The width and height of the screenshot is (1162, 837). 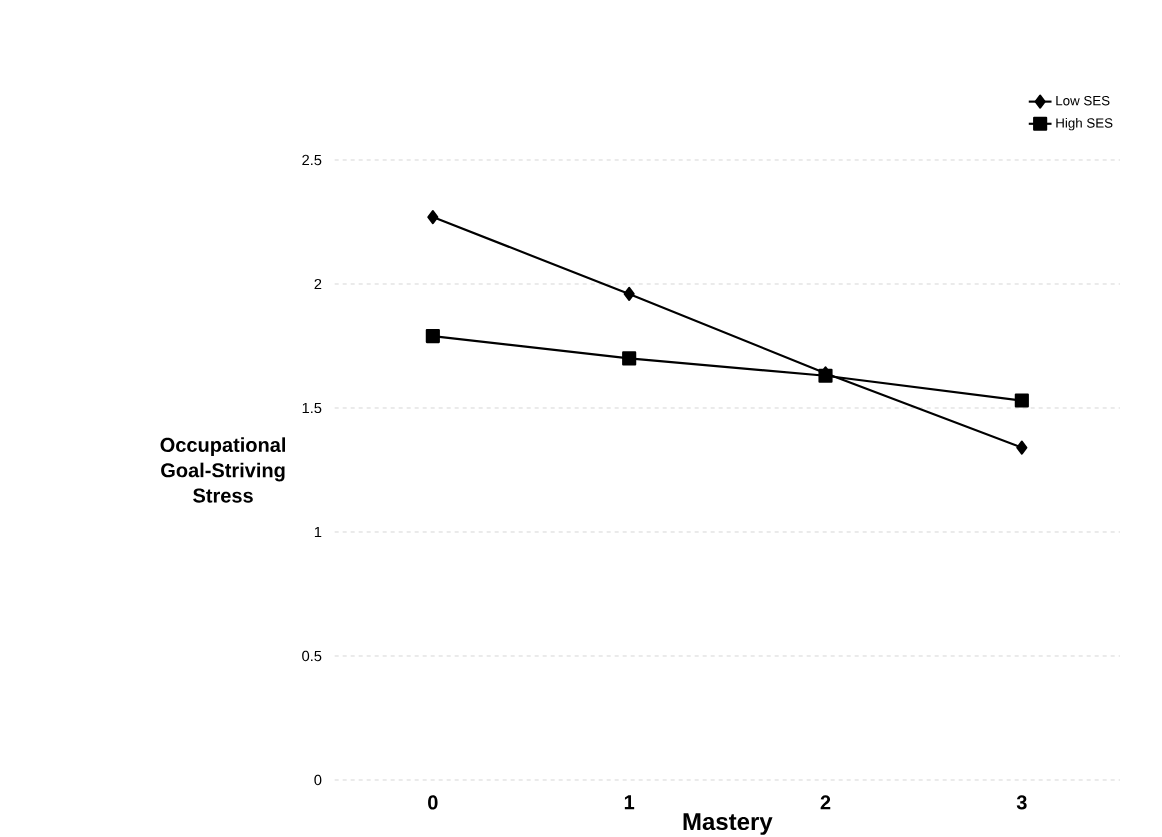 What do you see at coordinates (1083, 100) in the screenshot?
I see `legend-label: Low SES` at bounding box center [1083, 100].